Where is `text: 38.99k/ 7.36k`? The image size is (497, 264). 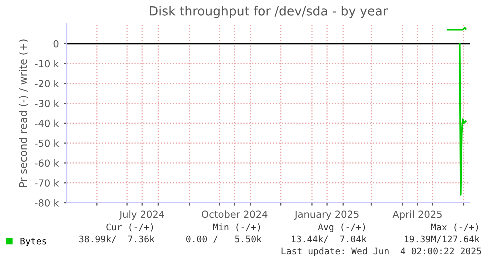 text: 38.99k/ 7.36k is located at coordinates (117, 240).